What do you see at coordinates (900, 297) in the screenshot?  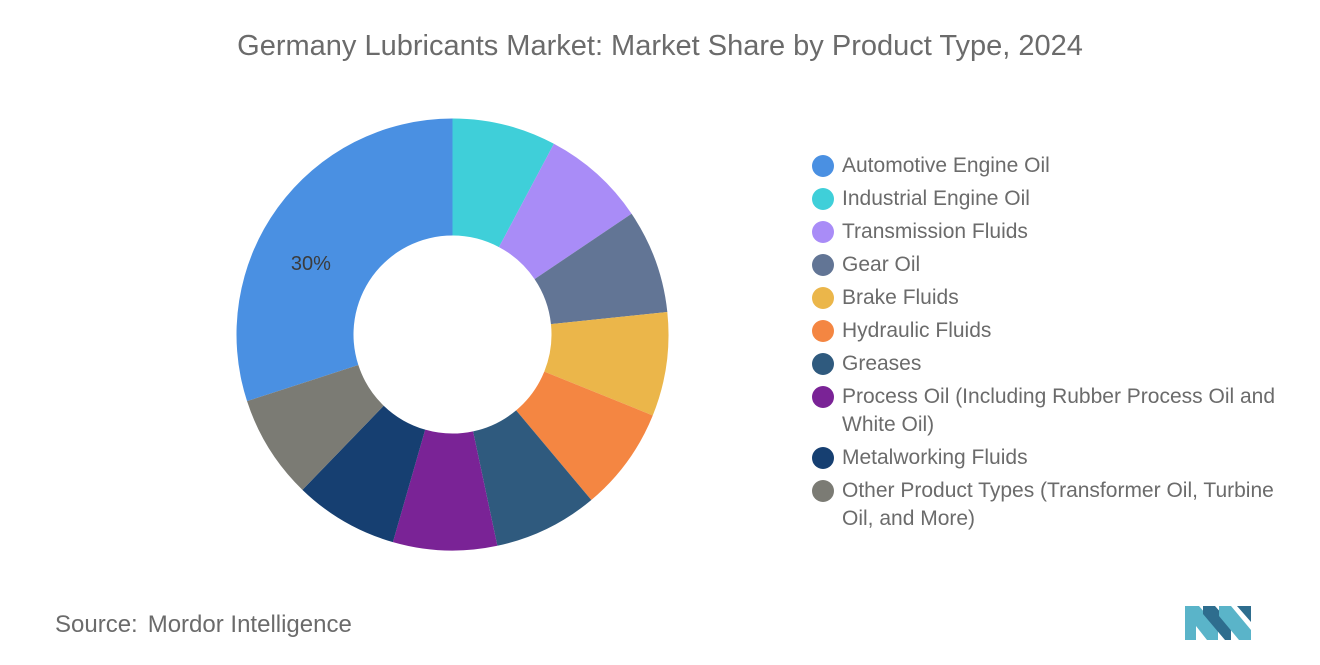 I see `legend-label: Brake Fluids` at bounding box center [900, 297].